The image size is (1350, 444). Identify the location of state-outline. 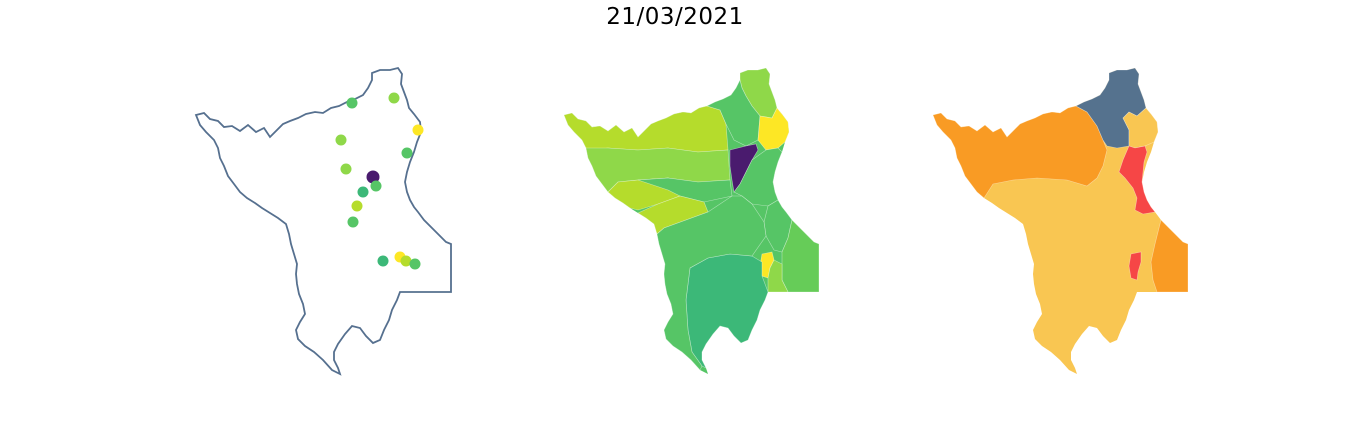
(323, 221).